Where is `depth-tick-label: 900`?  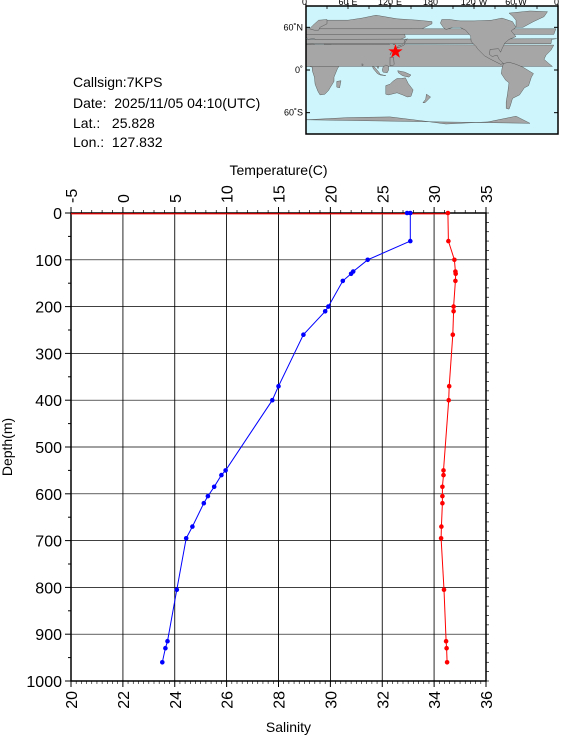 depth-tick-label: 900 is located at coordinates (48, 635).